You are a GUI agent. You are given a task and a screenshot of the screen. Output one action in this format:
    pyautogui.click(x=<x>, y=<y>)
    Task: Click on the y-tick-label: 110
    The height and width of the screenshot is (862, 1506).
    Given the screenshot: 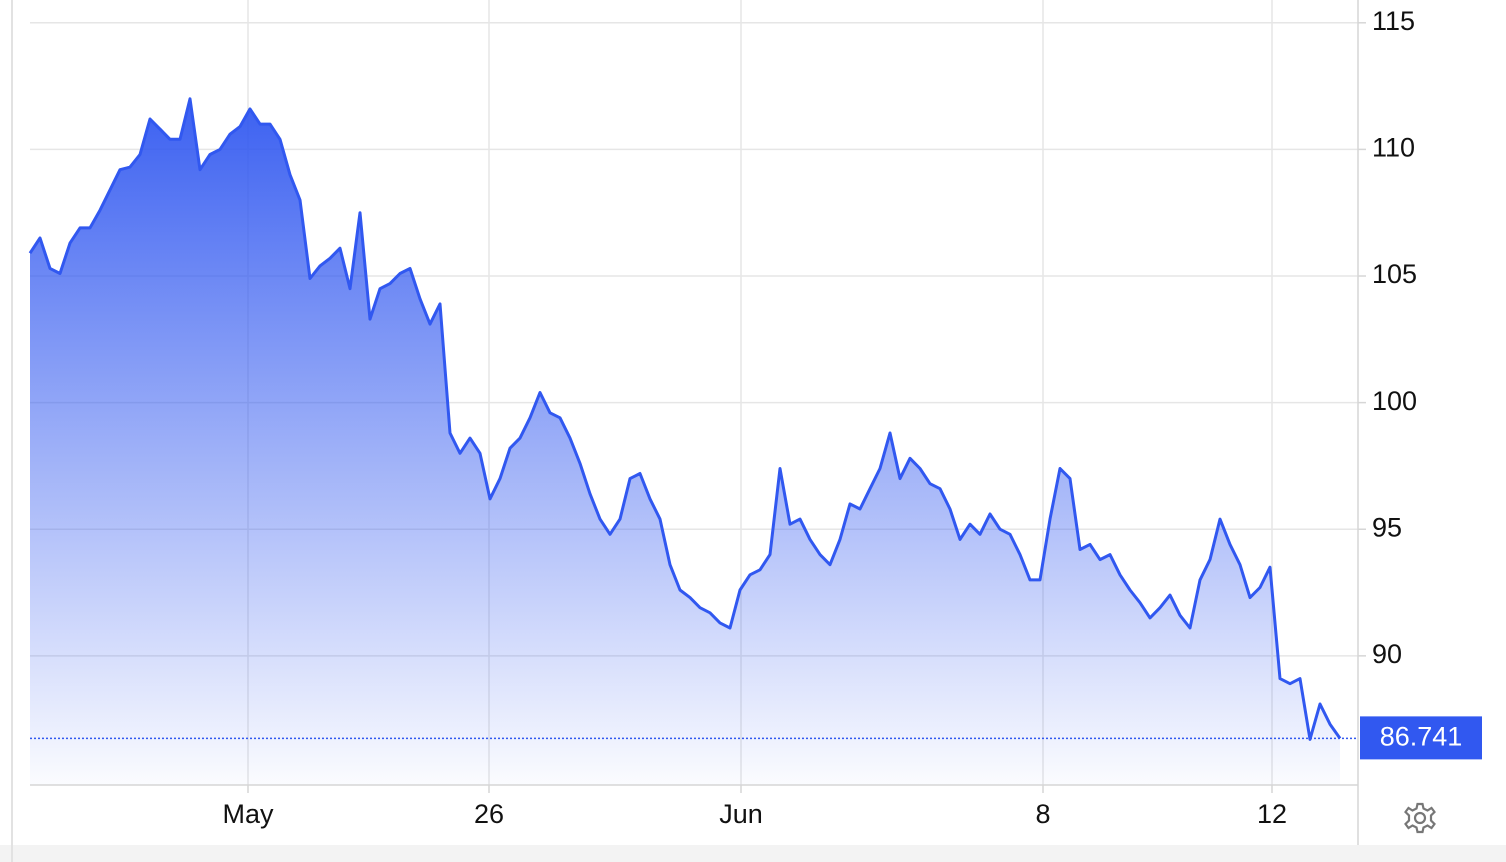 What is the action you would take?
    pyautogui.click(x=1393, y=148)
    